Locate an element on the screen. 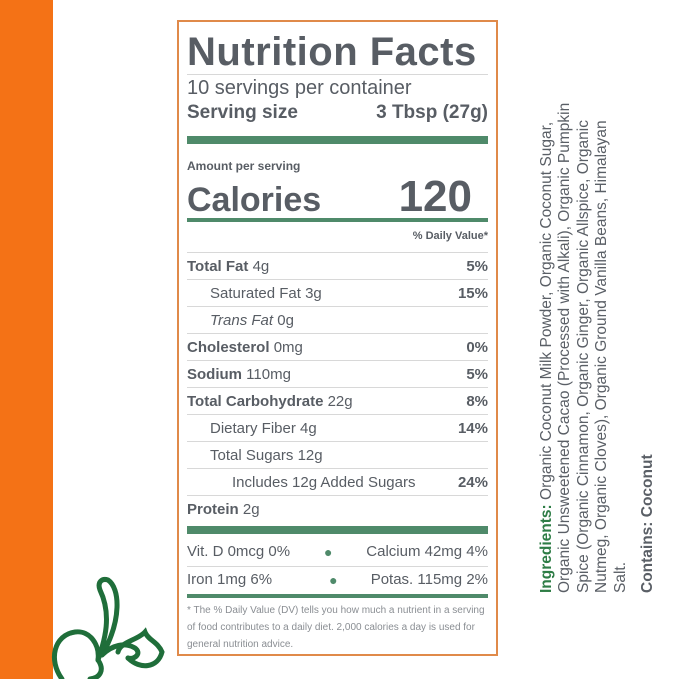  amount-per-serving: Amount per serving is located at coordinates (244, 166).